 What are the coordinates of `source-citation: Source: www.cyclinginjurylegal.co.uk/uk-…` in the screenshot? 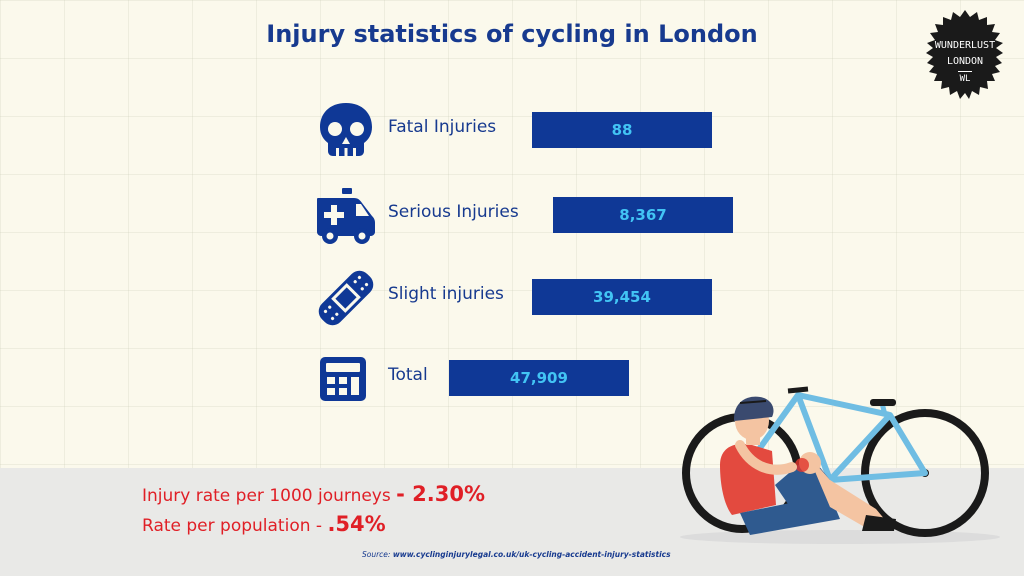 It's located at (516, 554).